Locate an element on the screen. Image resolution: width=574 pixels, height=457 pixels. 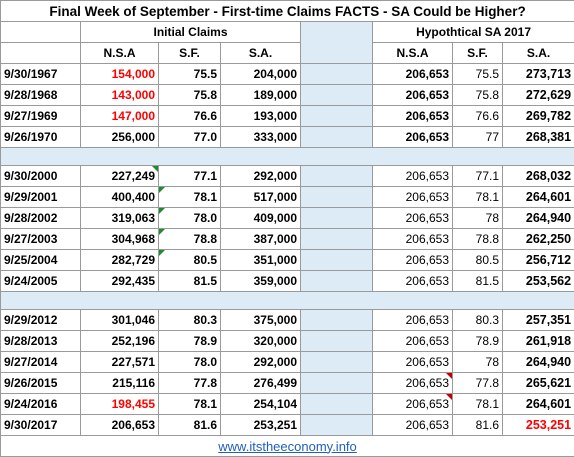
sf-cell: 77.1 is located at coordinates (190, 176).